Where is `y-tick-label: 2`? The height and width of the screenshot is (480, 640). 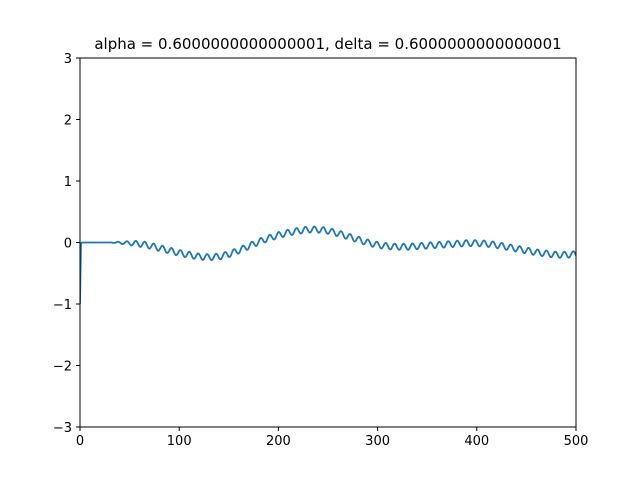 y-tick-label: 2 is located at coordinates (68, 121).